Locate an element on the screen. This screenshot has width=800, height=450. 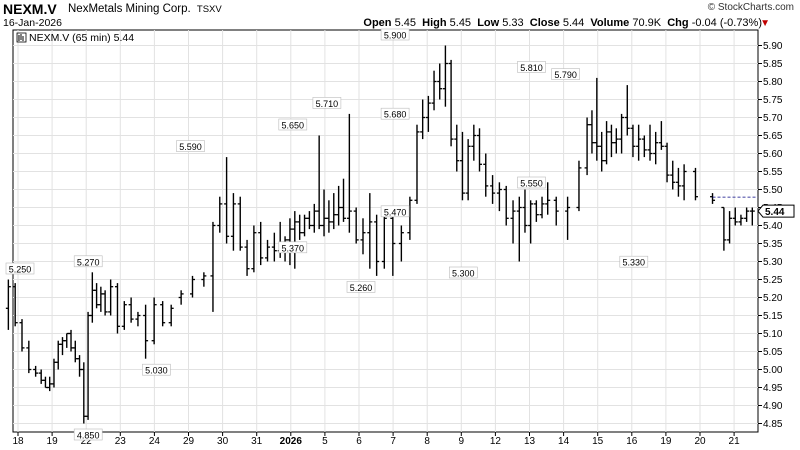
price-annotation: 5.710 is located at coordinates (327, 103).